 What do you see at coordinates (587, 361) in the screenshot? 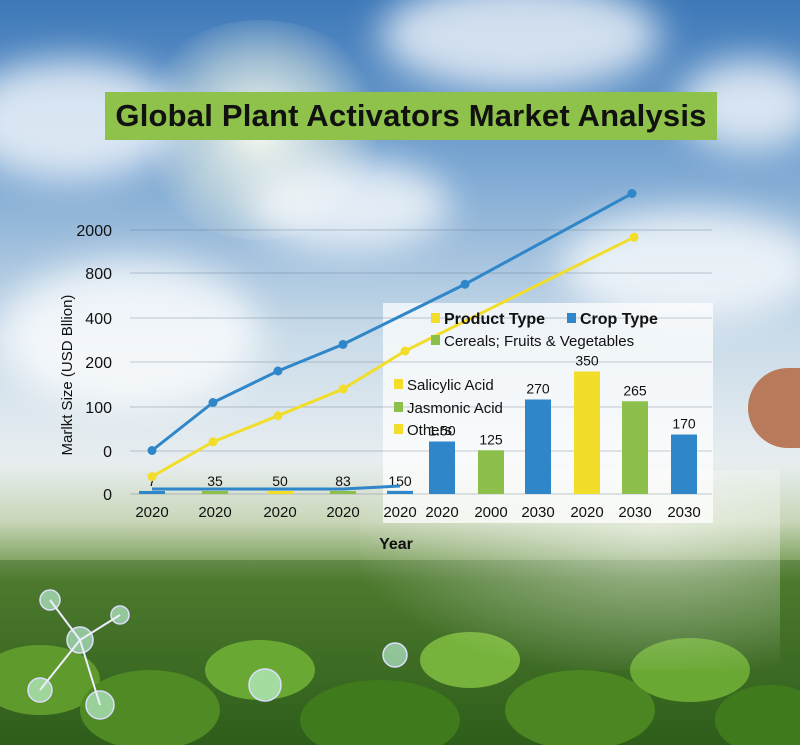
I see `bar-value-label: 350` at bounding box center [587, 361].